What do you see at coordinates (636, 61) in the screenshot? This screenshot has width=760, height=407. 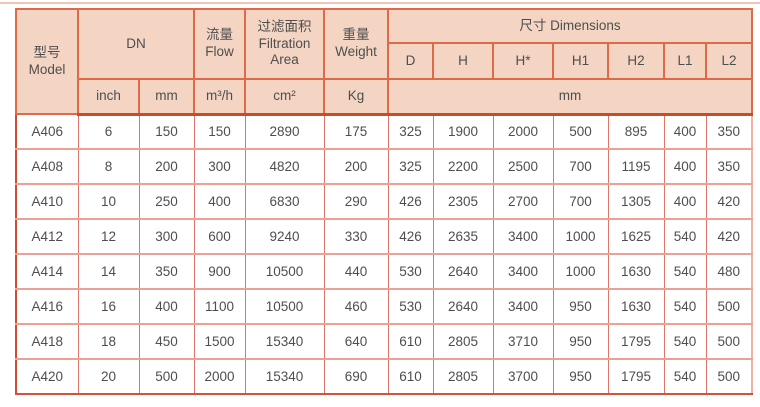 I see `header-dim-h2: H2` at bounding box center [636, 61].